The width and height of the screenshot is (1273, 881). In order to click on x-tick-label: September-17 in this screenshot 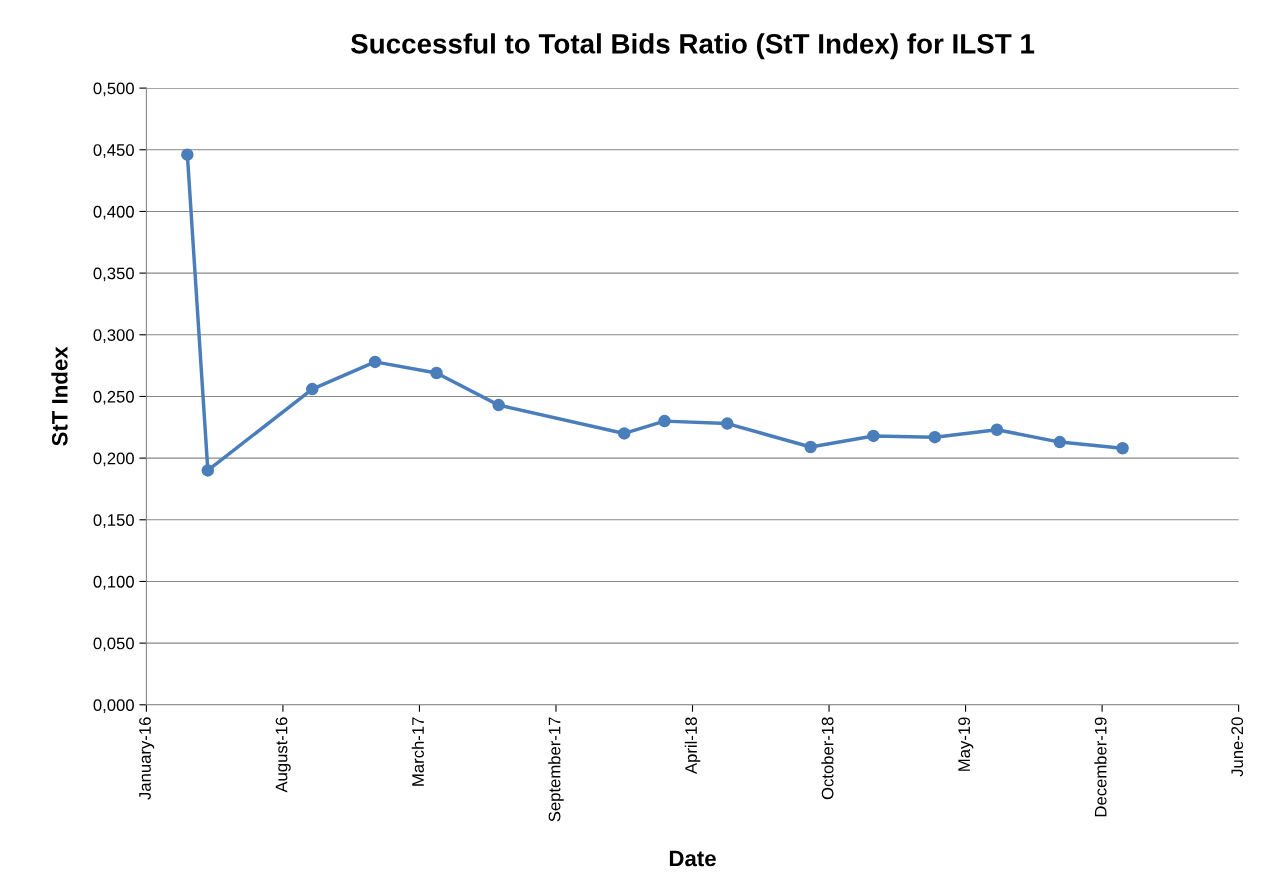, I will do `click(556, 769)`.